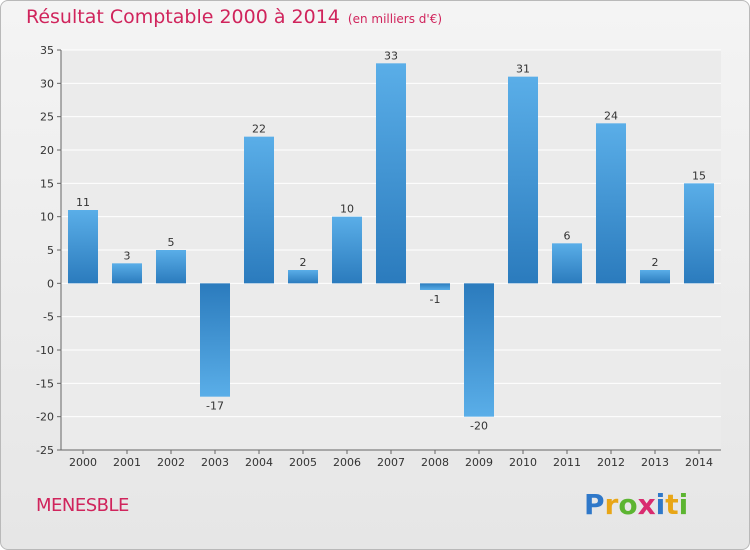 Image resolution: width=750 pixels, height=550 pixels. Describe the element at coordinates (391, 462) in the screenshot. I see `x-tick-label: 2007` at that location.